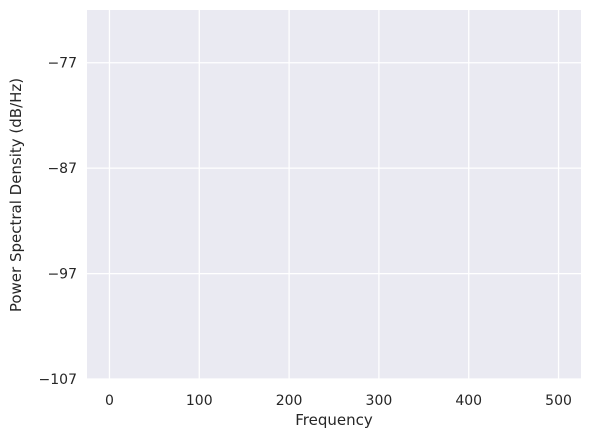 Image resolution: width=591 pixels, height=438 pixels. I want to click on x-tick-label: 0, so click(109, 401).